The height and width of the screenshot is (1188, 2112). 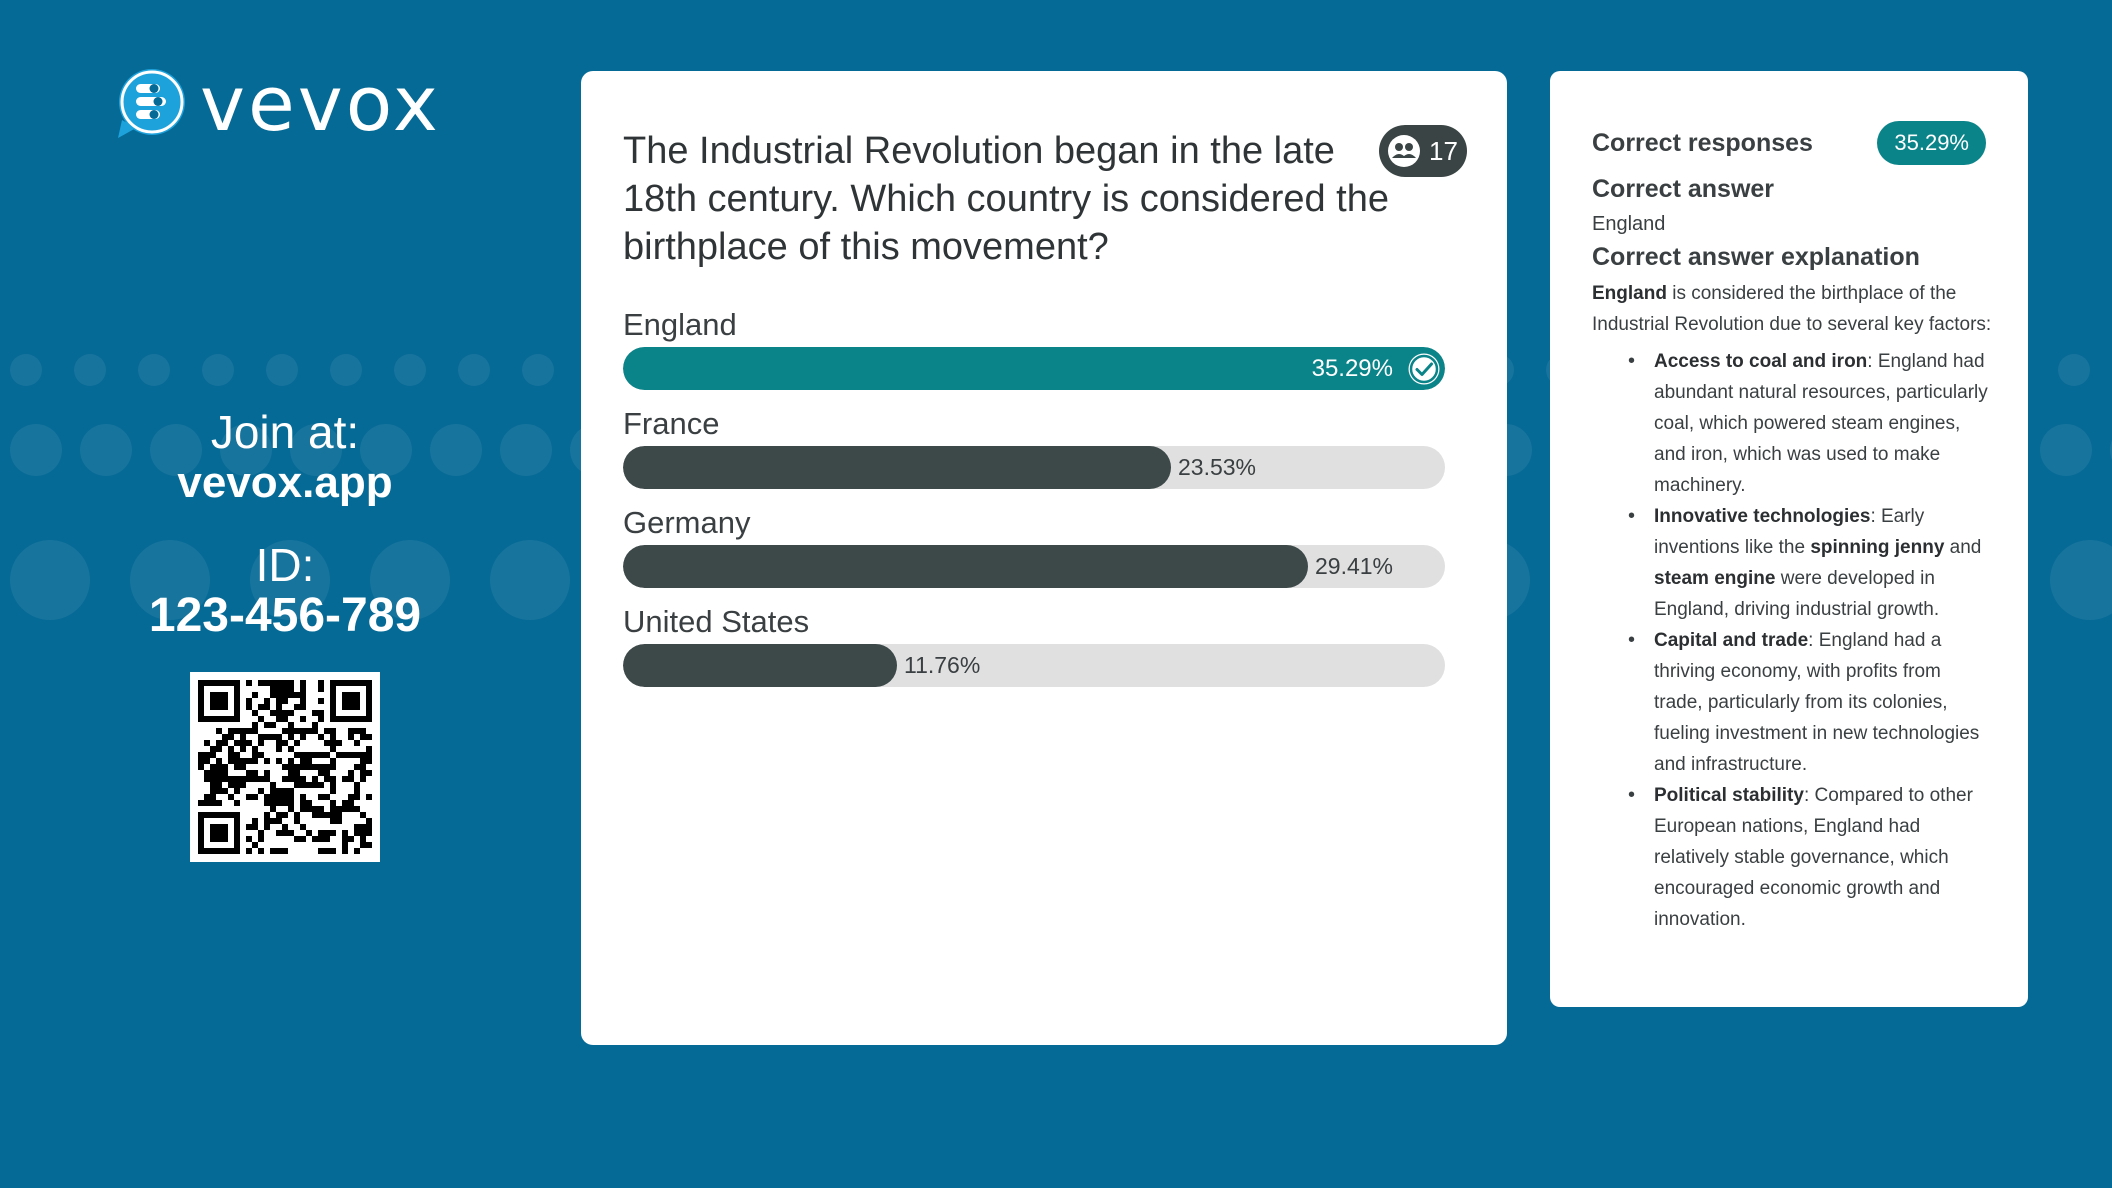 What do you see at coordinates (1877, 547) in the screenshot?
I see `explanation-emphasis: spinning jenny` at bounding box center [1877, 547].